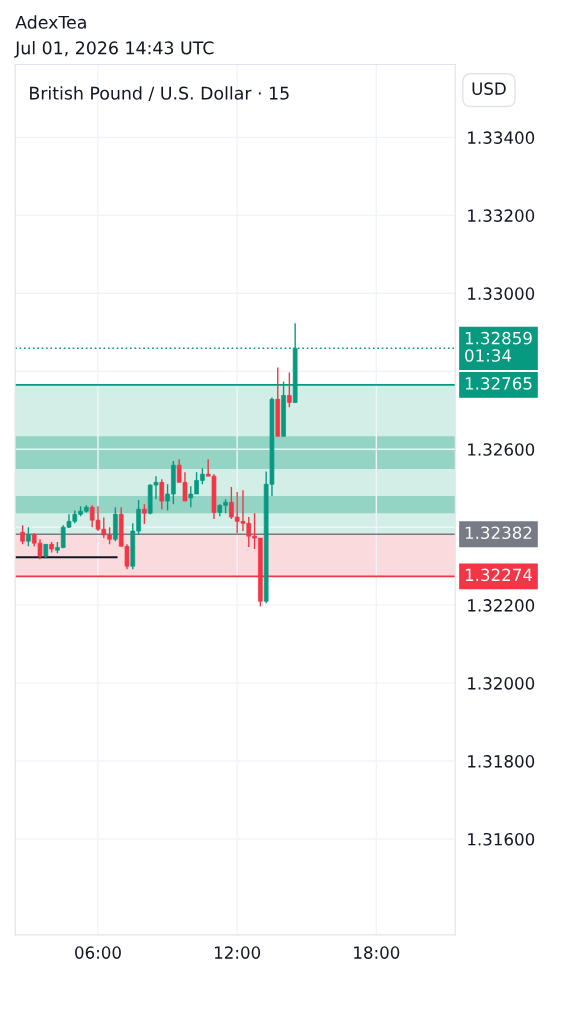  I want to click on y-tick-label: 1.31800, so click(501, 761).